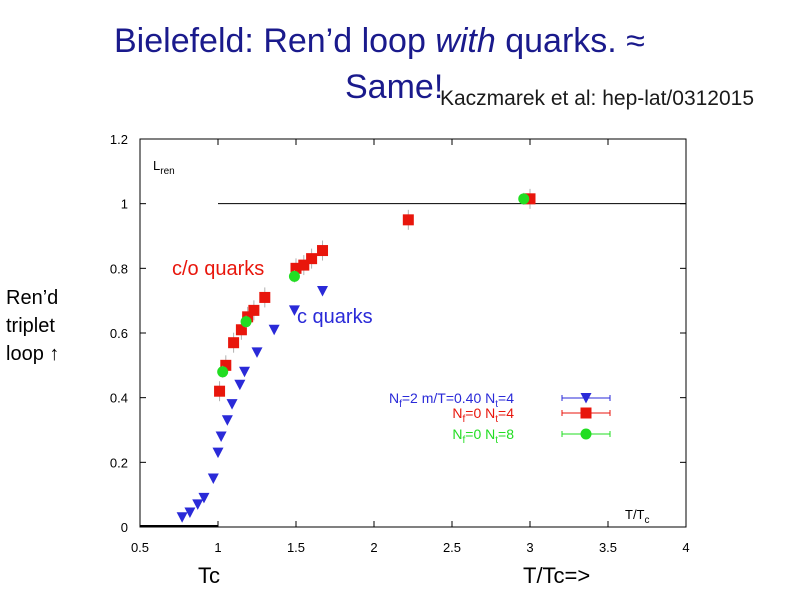  I want to click on x-tick-label: 1, so click(217, 547).